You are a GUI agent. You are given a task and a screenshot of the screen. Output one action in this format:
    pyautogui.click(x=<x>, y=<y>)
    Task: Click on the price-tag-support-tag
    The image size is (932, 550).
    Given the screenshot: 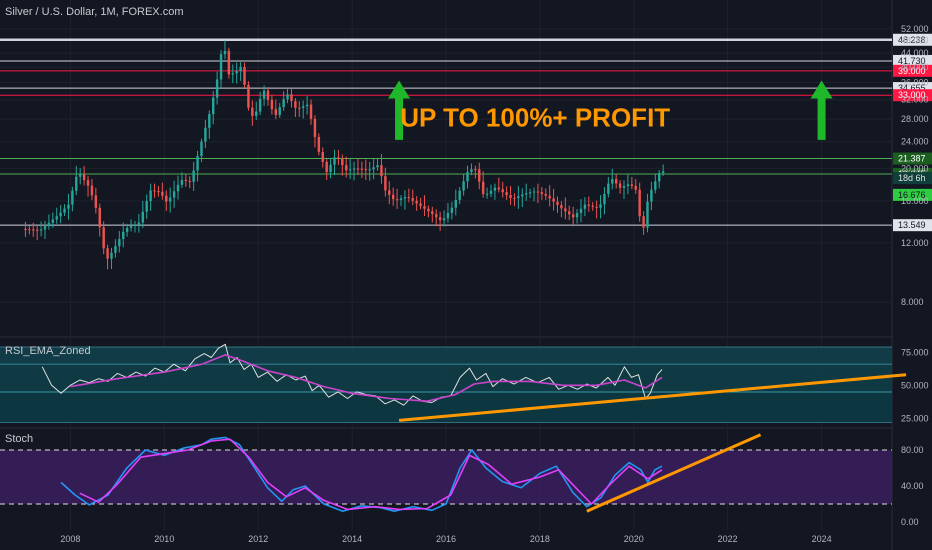 What is the action you would take?
    pyautogui.click(x=912, y=194)
    